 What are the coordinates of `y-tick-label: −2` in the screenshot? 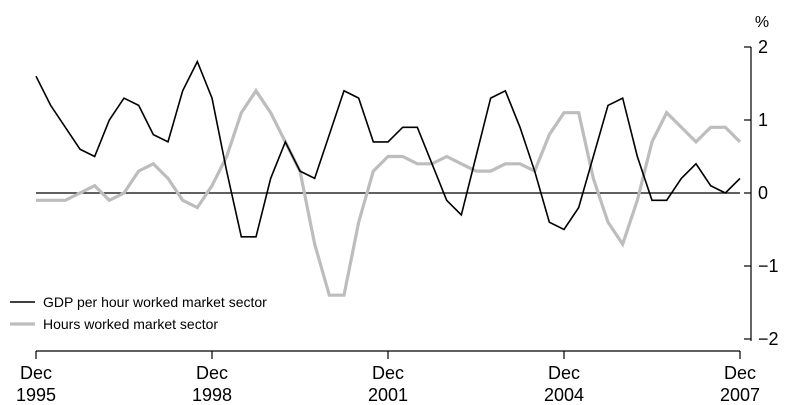 It's located at (768, 339).